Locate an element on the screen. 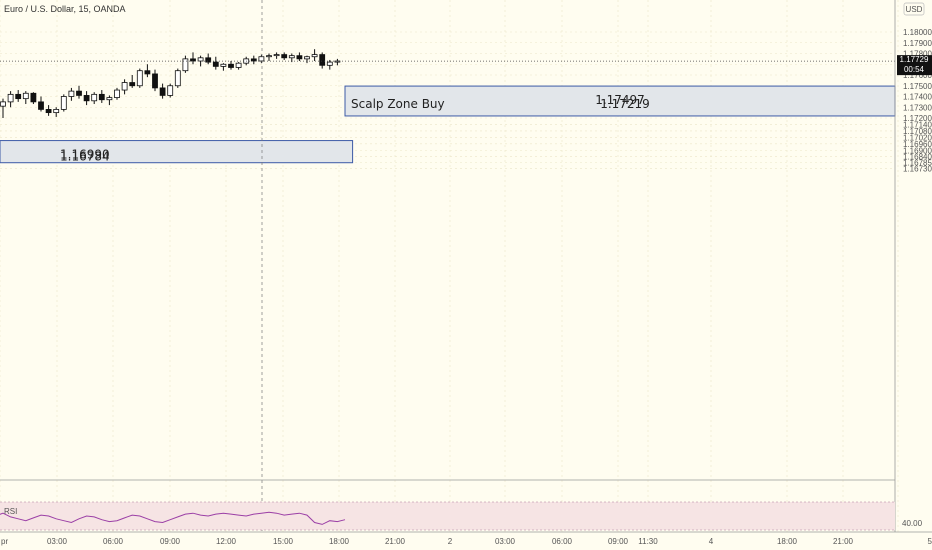  symbol-header: Euro / U.S. Dollar, 15, OANDA is located at coordinates (65, 9).